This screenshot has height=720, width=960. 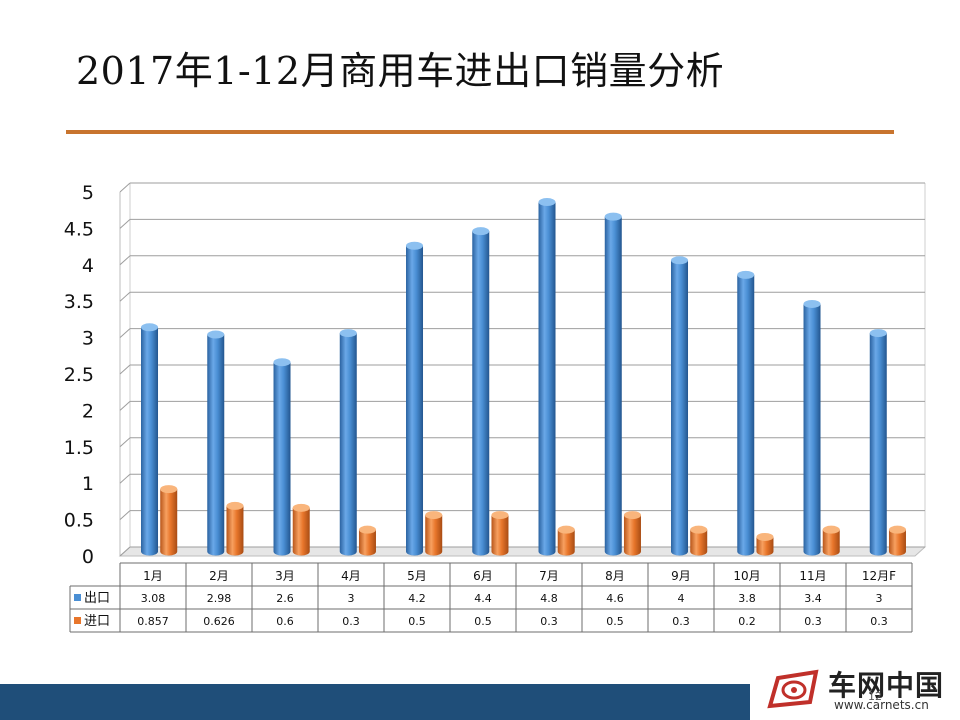 What do you see at coordinates (219, 621) in the screenshot?
I see `data-label: 0.626` at bounding box center [219, 621].